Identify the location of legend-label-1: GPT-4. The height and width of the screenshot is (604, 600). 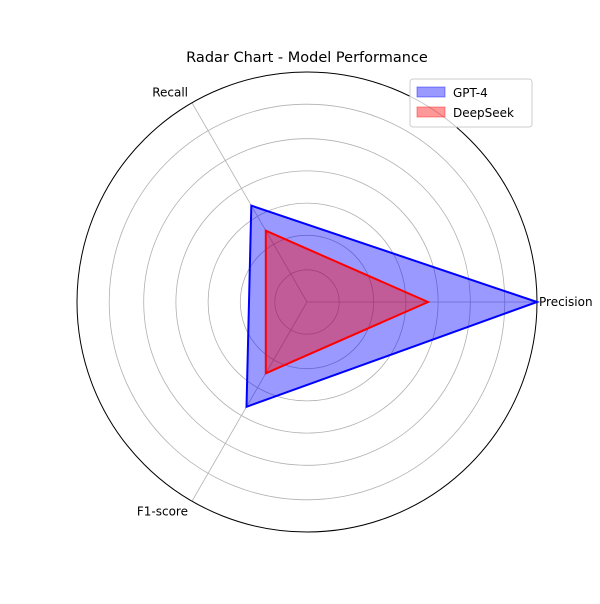
(470, 93).